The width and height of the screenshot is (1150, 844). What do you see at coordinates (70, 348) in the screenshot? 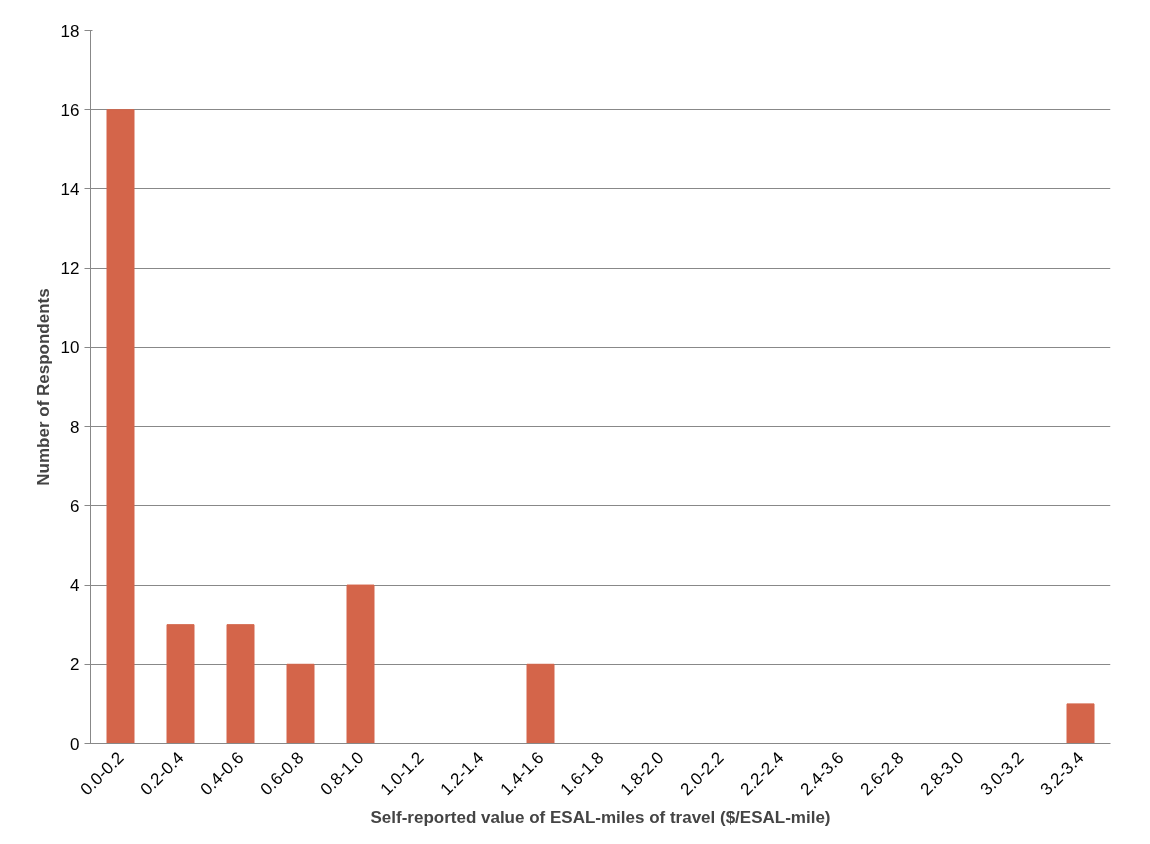
I see `y-tick-label: 10` at bounding box center [70, 348].